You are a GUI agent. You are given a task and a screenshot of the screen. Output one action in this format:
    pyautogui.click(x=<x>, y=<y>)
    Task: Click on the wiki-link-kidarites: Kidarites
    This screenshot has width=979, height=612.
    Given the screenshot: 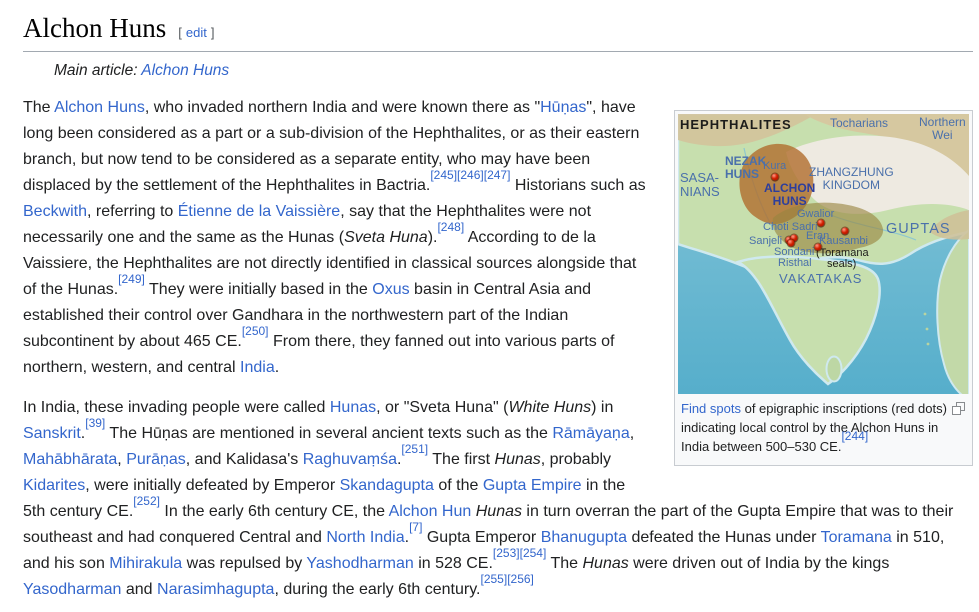 What is the action you would take?
    pyautogui.click(x=54, y=486)
    